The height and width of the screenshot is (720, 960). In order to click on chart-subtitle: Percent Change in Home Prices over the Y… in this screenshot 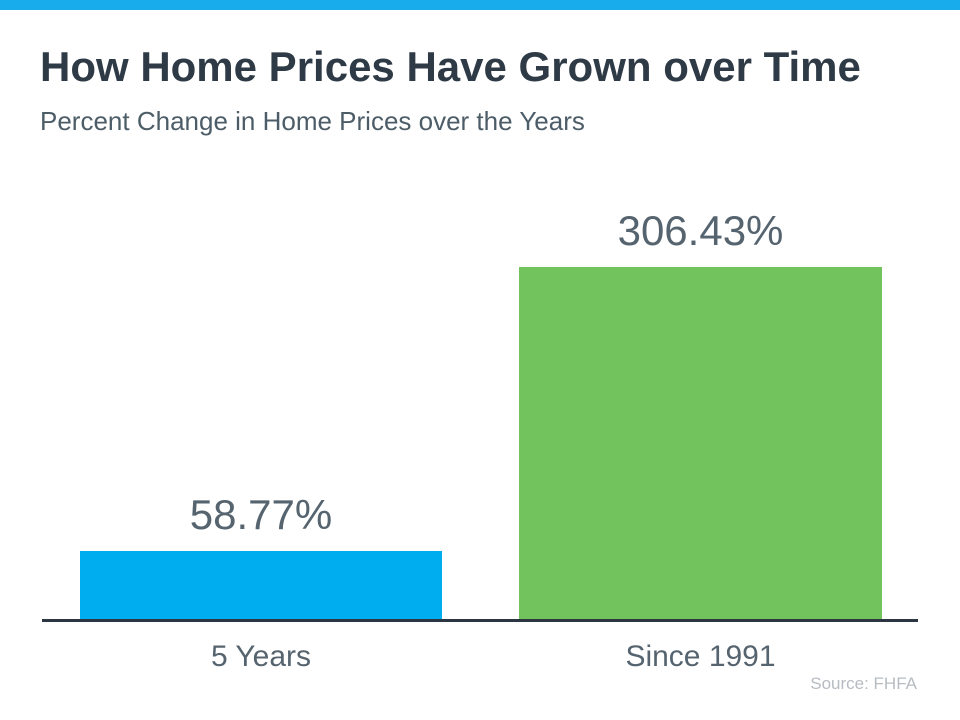, I will do `click(312, 121)`.